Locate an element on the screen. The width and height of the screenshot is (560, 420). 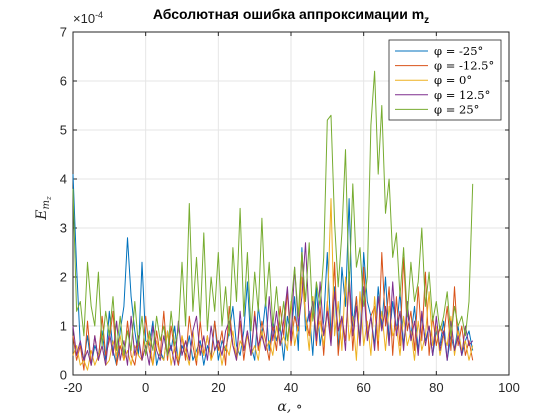
x-tick-label: 60 is located at coordinates (363, 387).